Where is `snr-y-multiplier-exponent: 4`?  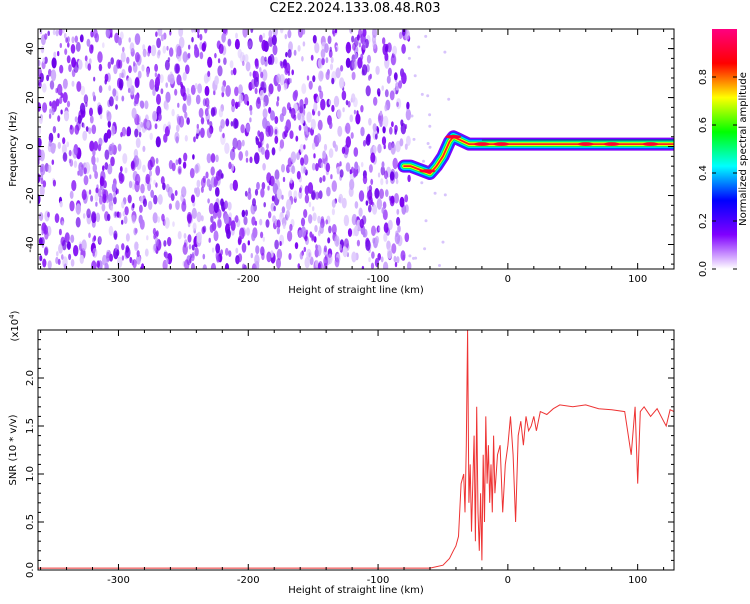
snr-y-multiplier-exponent: 4 is located at coordinates (12, 316).